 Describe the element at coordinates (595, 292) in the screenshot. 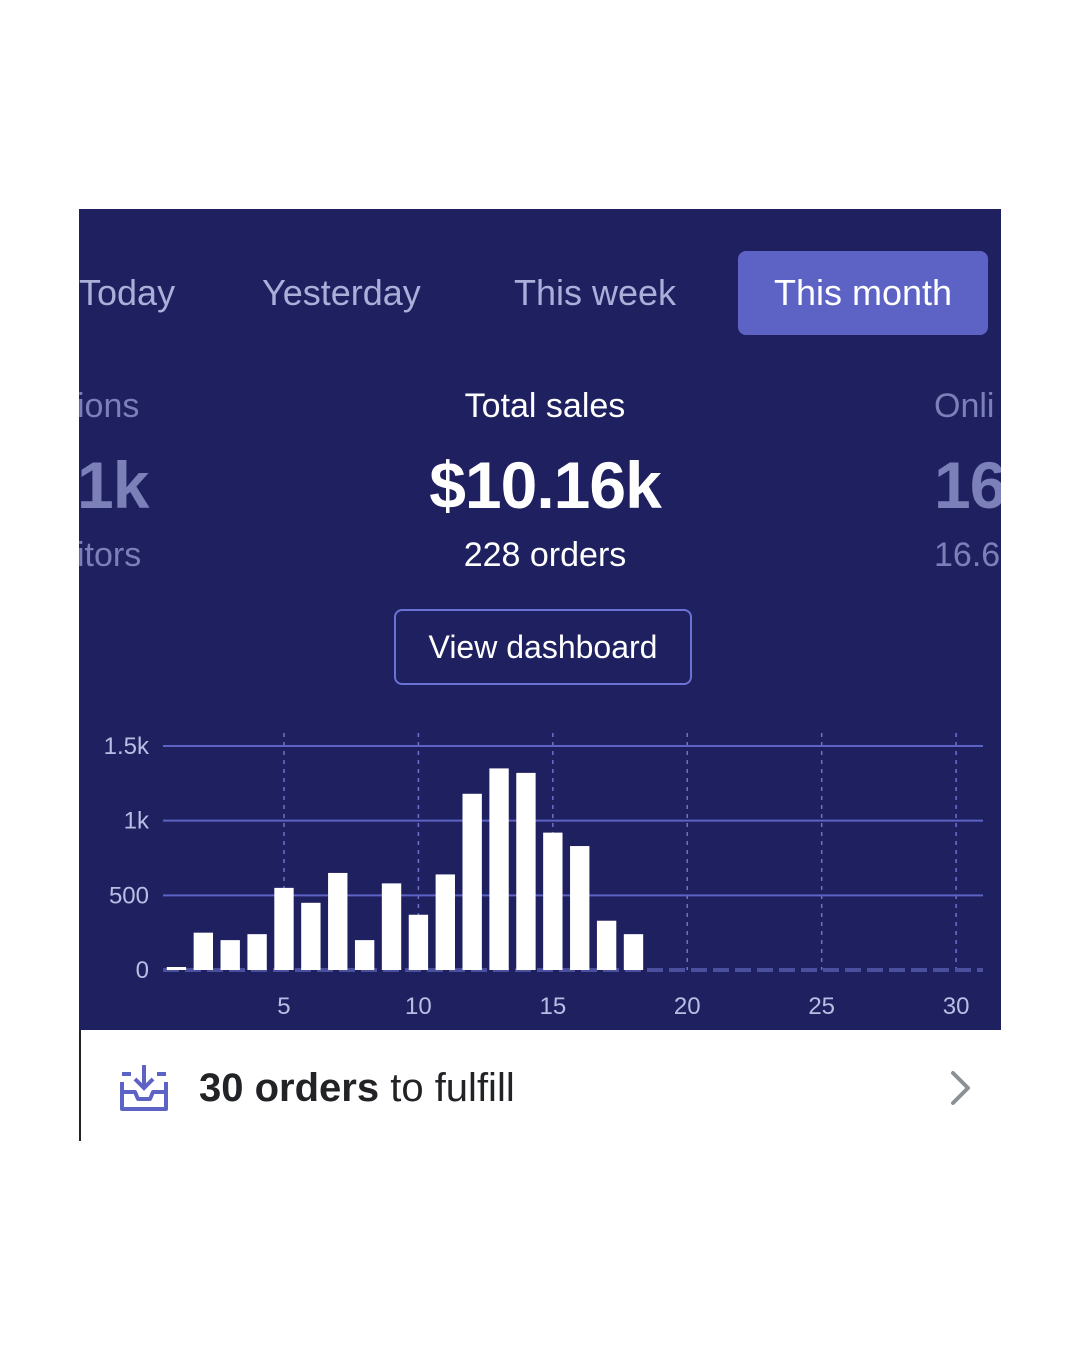

I see `tab-this-week: This week` at that location.